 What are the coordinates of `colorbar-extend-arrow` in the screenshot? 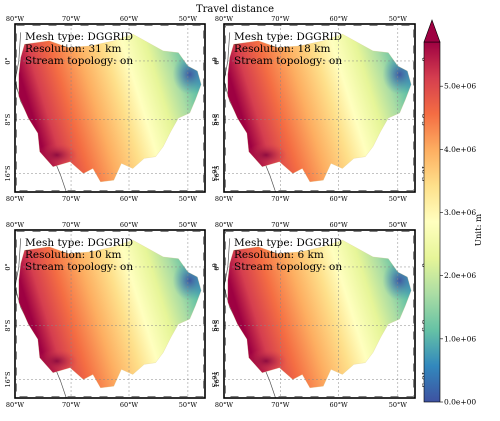 It's located at (432, 31).